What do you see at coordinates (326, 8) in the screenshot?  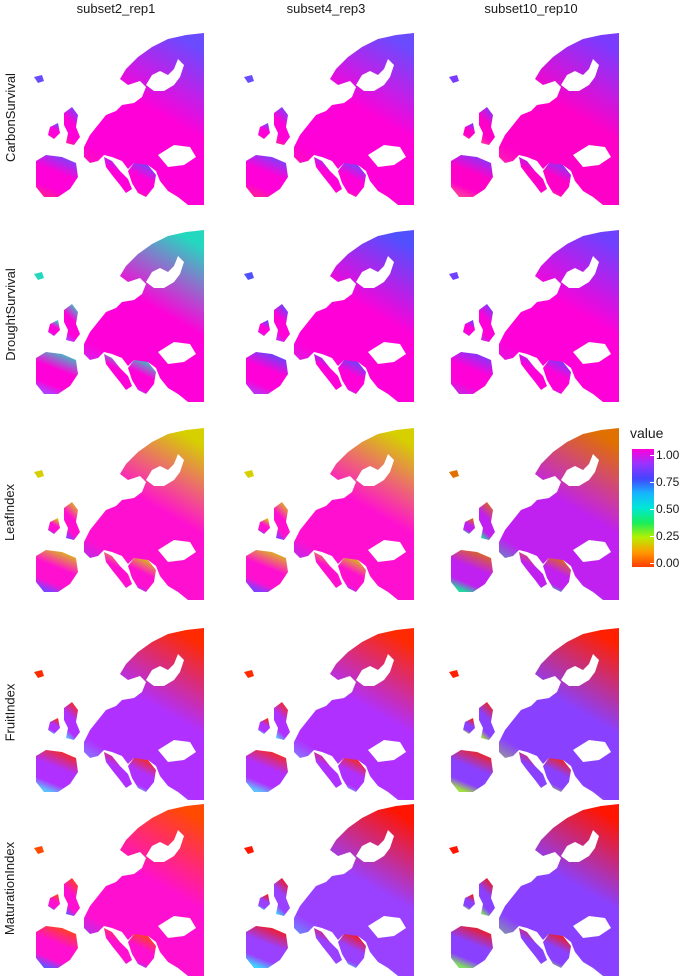 I see `column-header-1: subset4_rep3` at bounding box center [326, 8].